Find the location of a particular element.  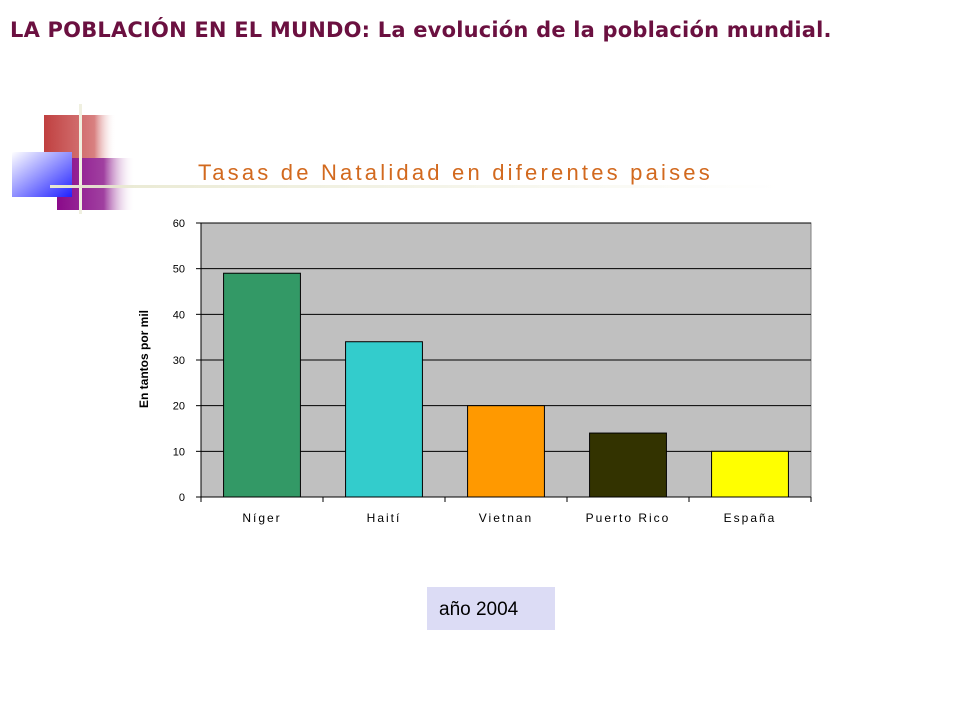

y-tick-label: 30 is located at coordinates (179, 361).